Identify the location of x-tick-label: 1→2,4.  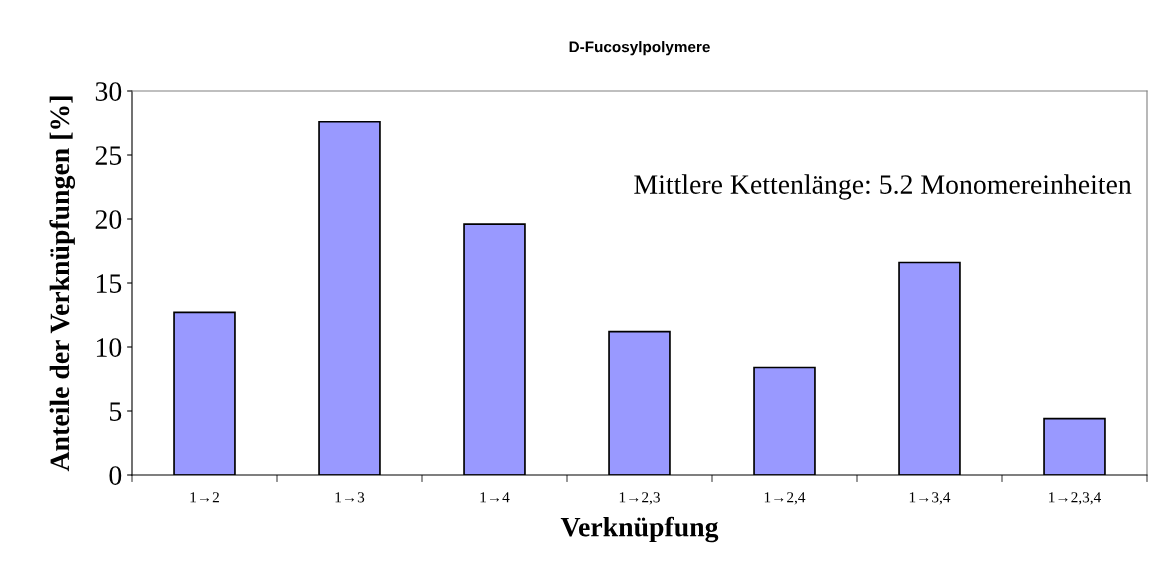
(785, 498).